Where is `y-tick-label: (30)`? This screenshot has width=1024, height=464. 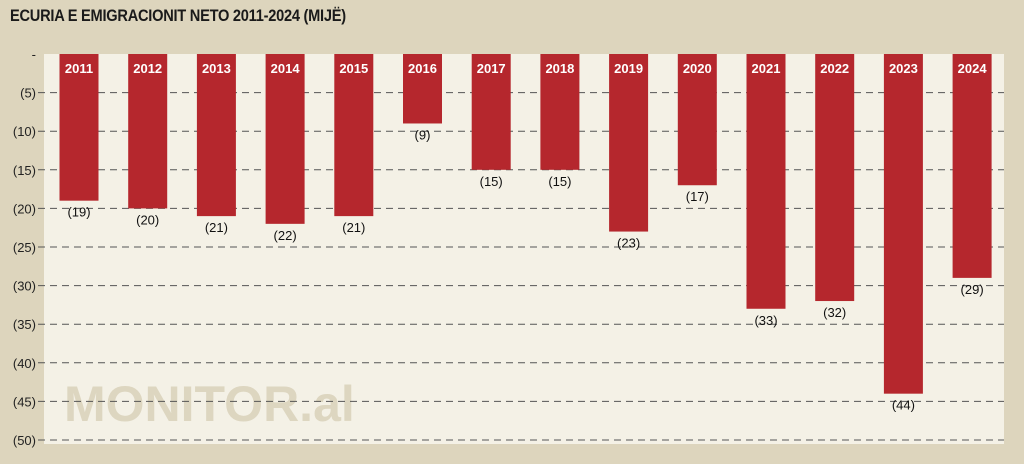
y-tick-label: (30) is located at coordinates (24, 286).